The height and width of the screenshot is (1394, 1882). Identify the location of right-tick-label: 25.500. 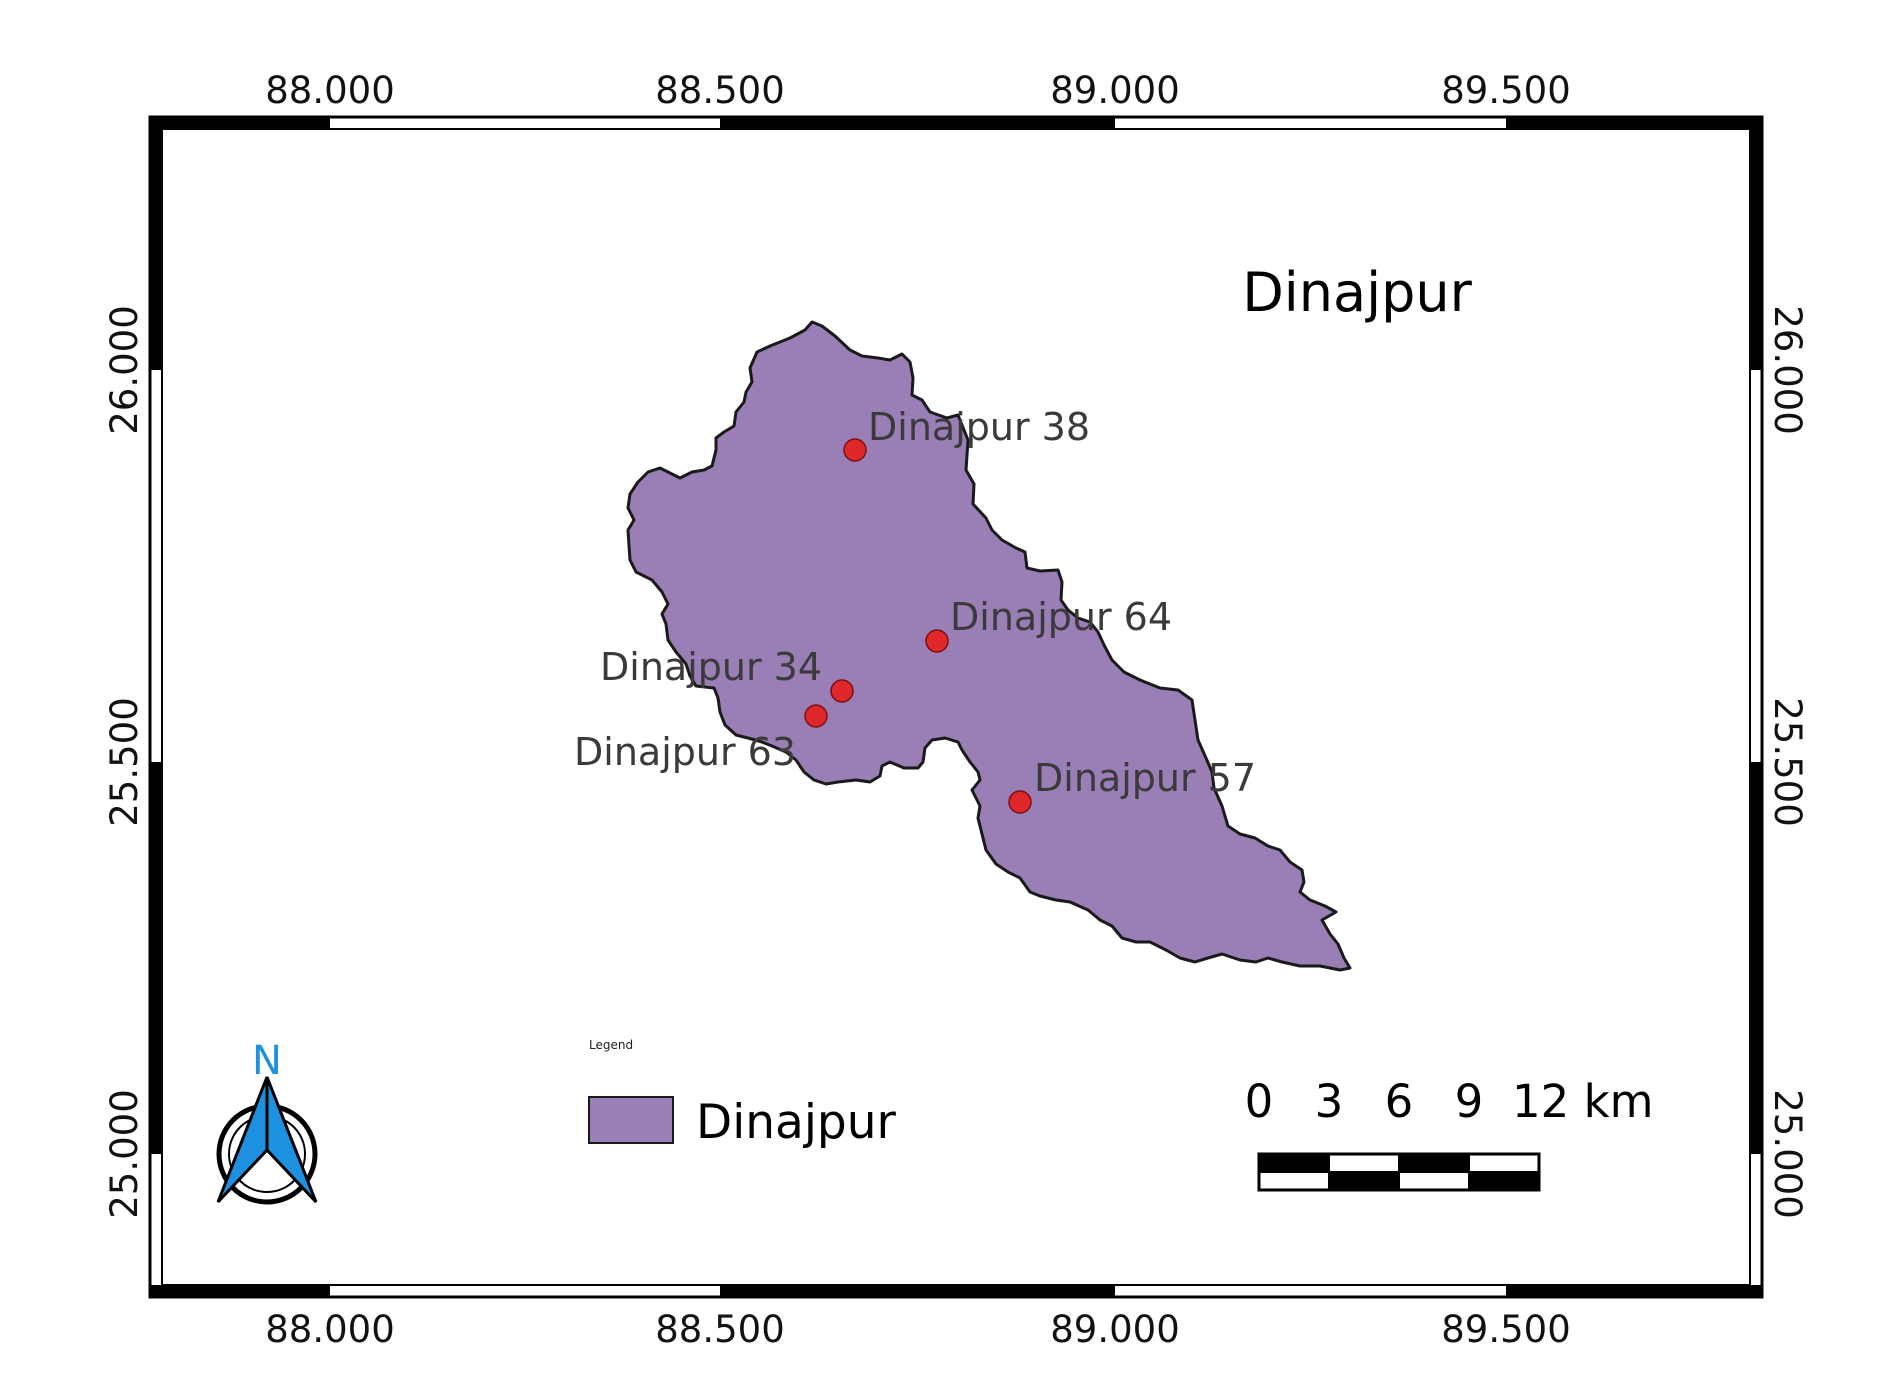
(1787, 761).